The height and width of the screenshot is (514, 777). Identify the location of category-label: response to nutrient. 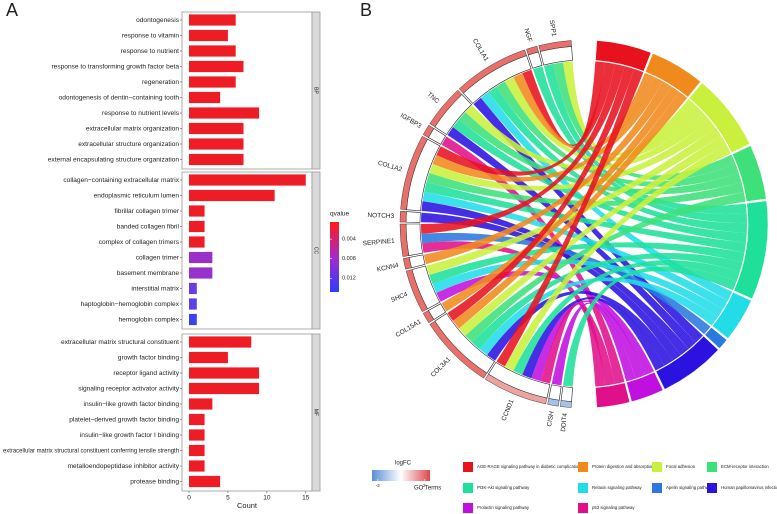
(150, 51).